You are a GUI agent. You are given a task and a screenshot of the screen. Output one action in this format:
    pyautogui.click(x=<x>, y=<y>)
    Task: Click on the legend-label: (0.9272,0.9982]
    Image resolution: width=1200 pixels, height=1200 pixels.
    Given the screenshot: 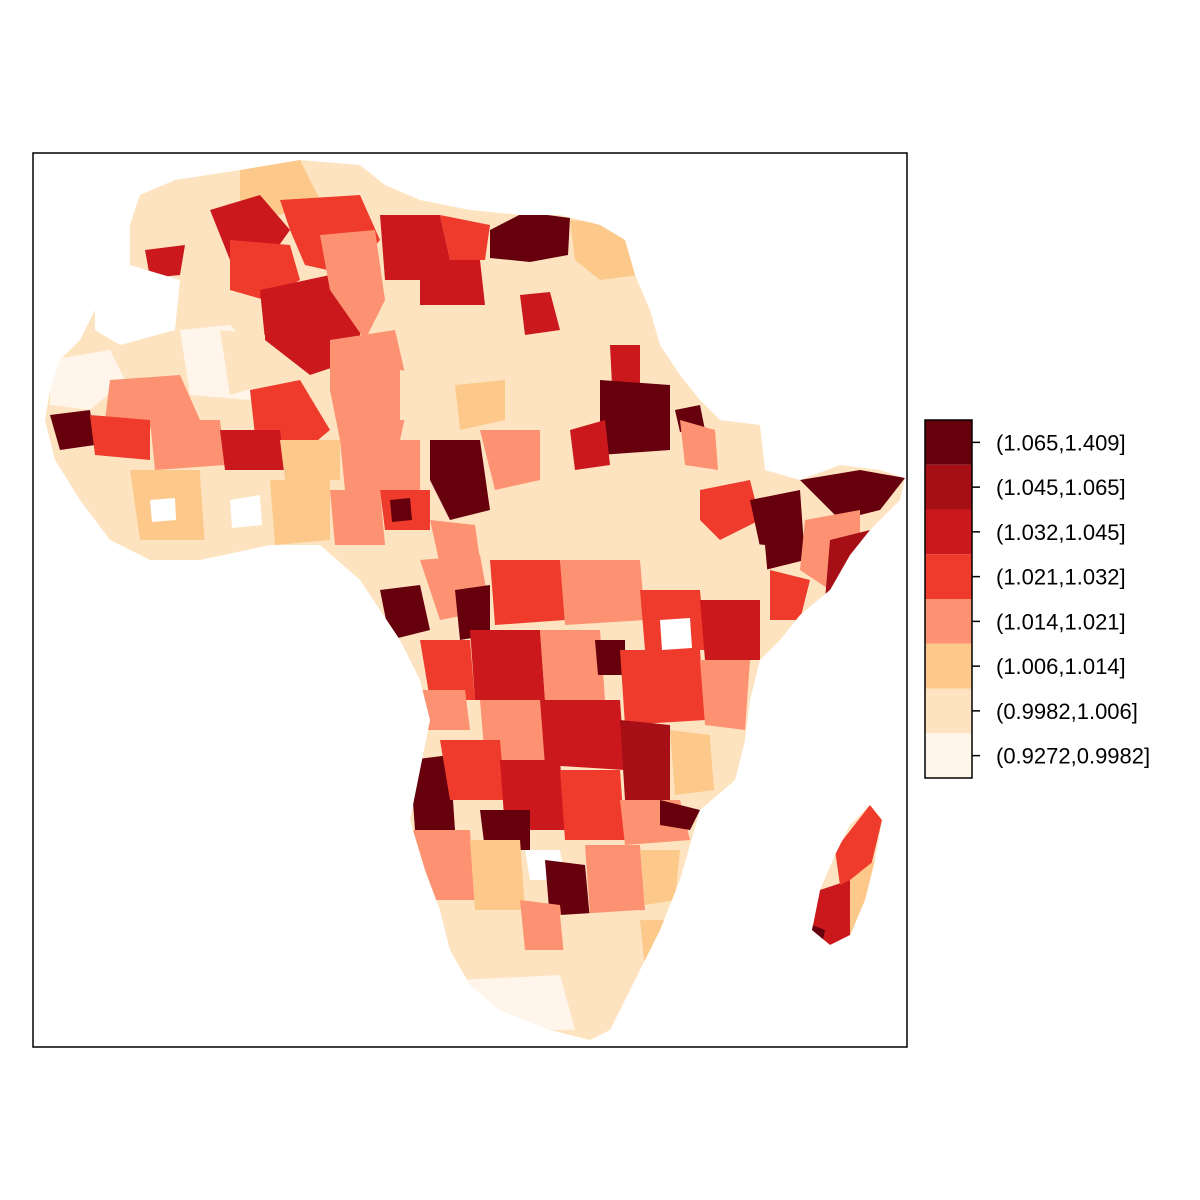 What is the action you would take?
    pyautogui.click(x=1073, y=756)
    